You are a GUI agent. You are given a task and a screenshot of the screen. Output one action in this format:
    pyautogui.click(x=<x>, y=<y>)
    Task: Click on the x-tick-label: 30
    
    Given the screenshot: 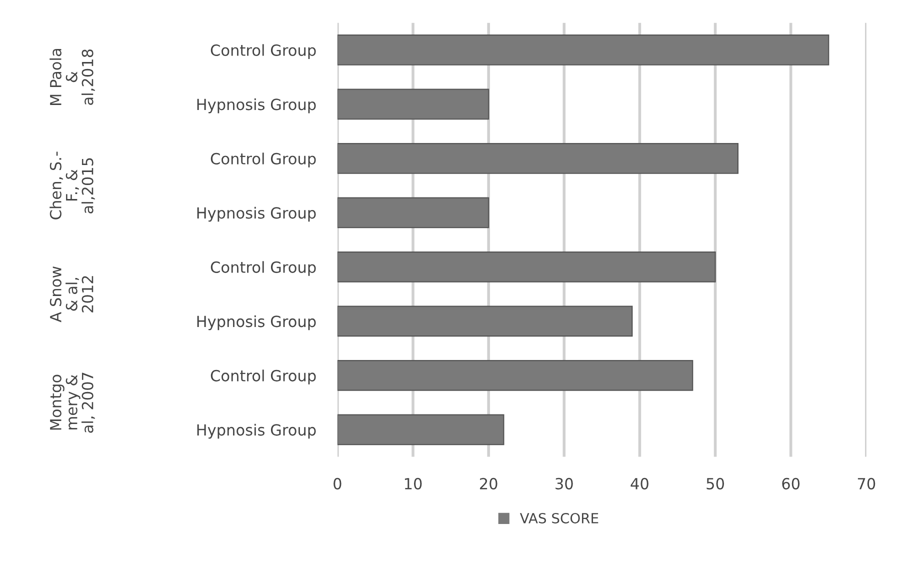 What is the action you would take?
    pyautogui.click(x=564, y=484)
    